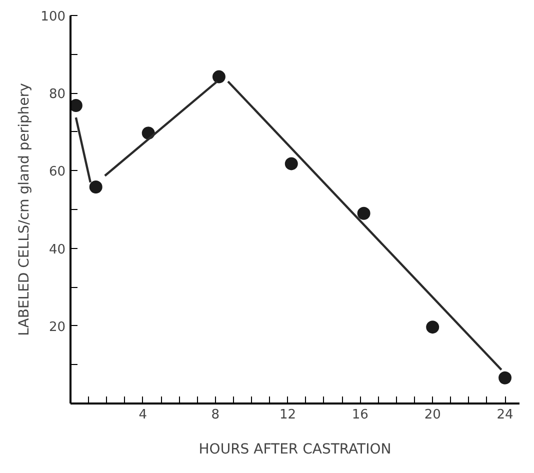 The width and height of the screenshot is (534, 473). Describe the element at coordinates (143, 415) in the screenshot. I see `x-tick-label: 4` at that location.